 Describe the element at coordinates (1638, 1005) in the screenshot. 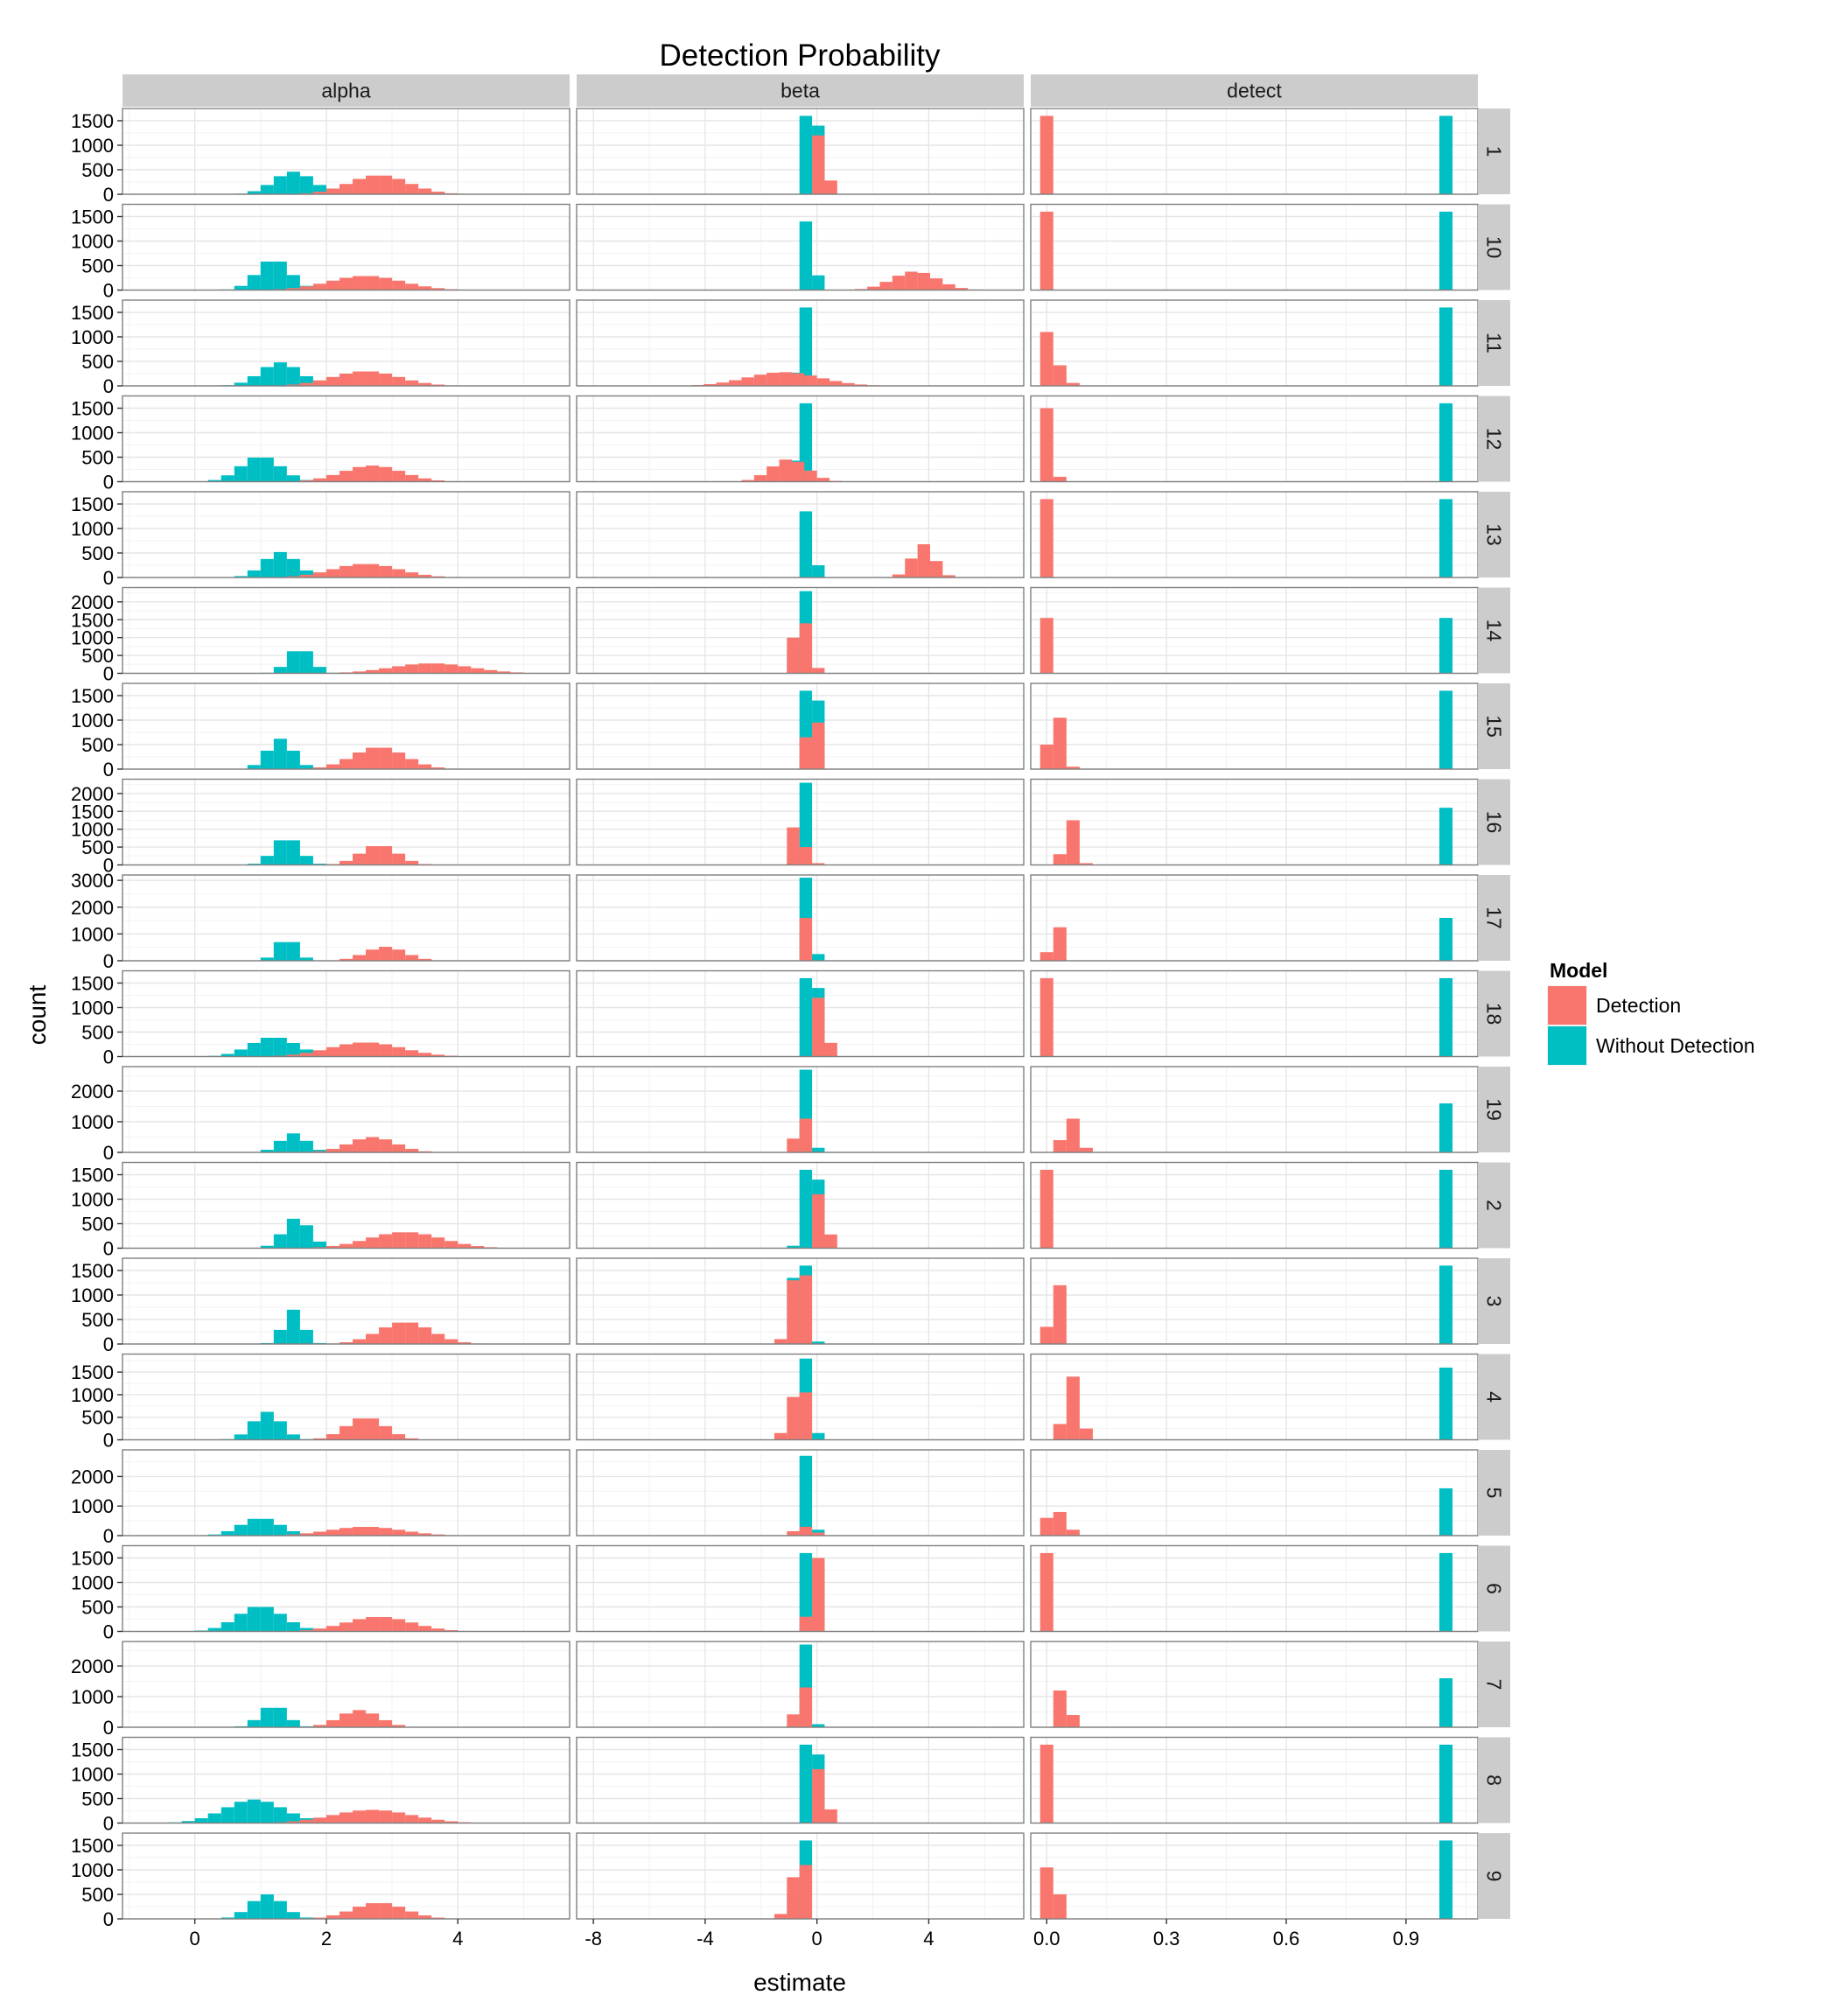

I see `legend-item-label: Detection` at that location.